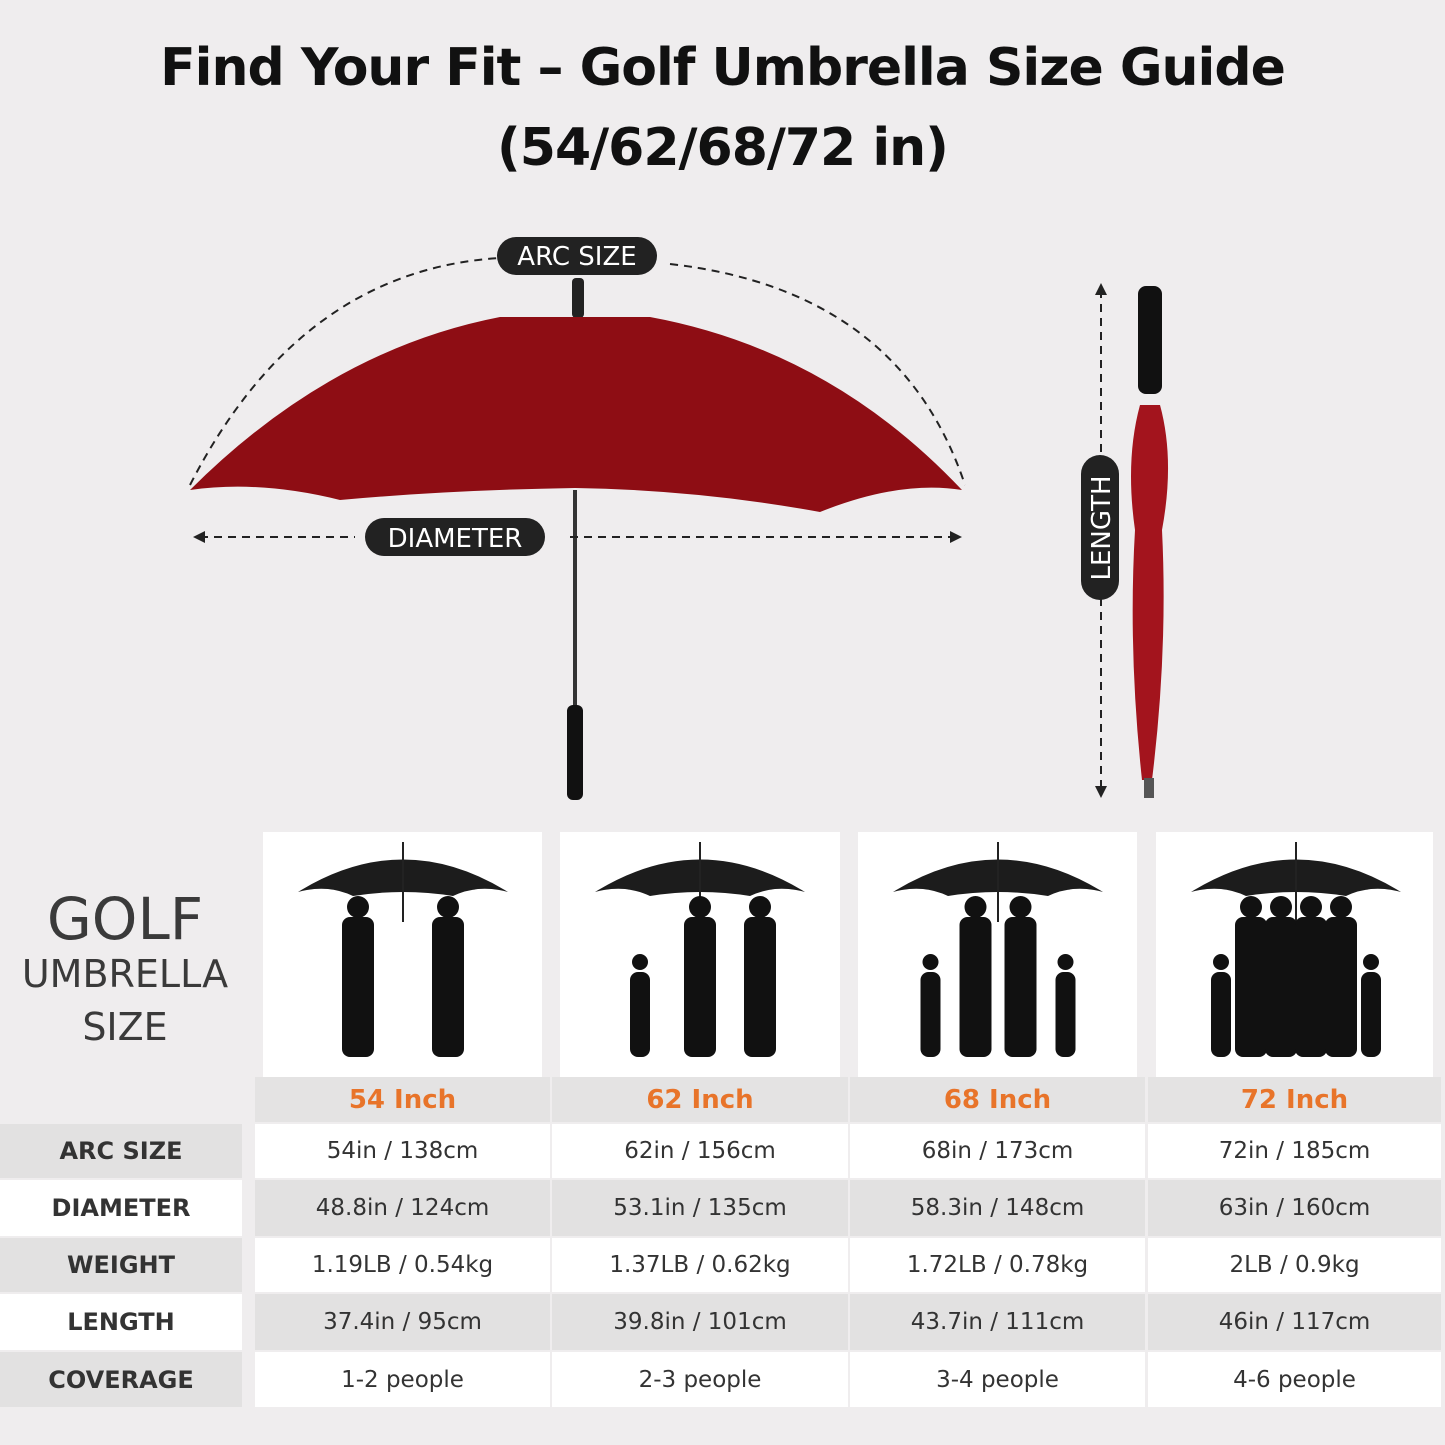 The image size is (1445, 1445). I want to click on size-header: 54 Inch, so click(402, 1099).